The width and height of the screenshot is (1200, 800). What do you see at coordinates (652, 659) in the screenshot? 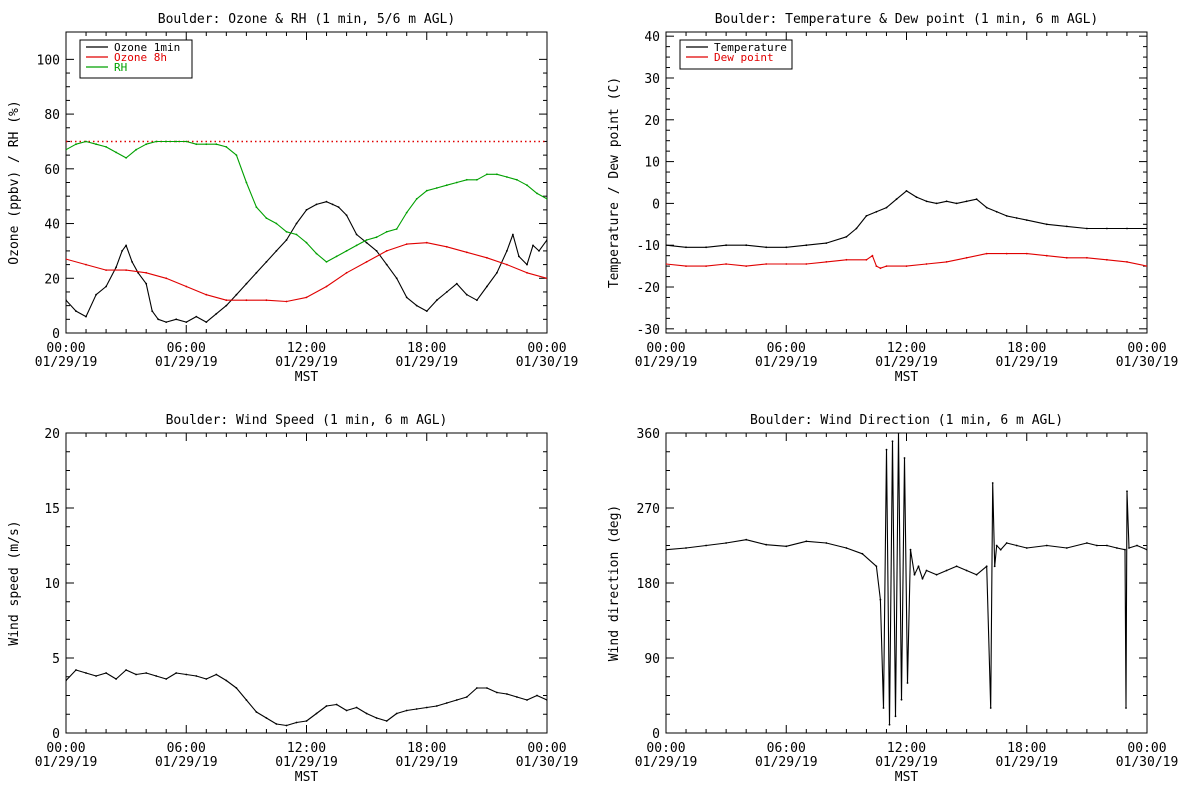
I see `y-tick-label: 90` at bounding box center [652, 659].